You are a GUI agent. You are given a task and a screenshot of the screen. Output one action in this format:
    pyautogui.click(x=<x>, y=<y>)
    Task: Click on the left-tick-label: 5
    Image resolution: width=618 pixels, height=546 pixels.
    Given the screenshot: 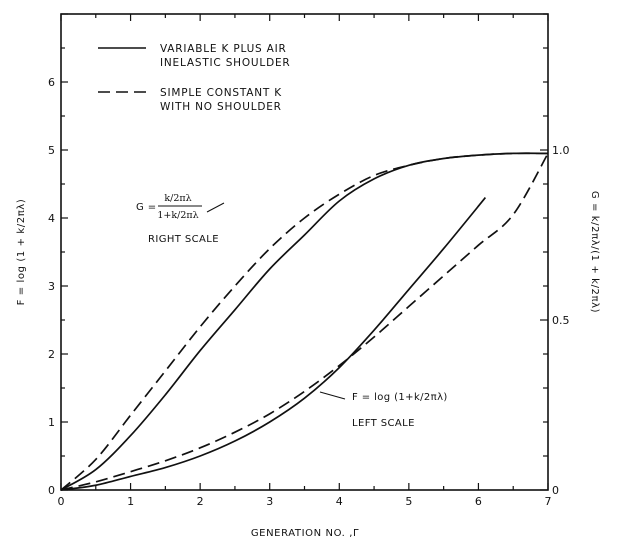 What is the action you would take?
    pyautogui.click(x=51, y=150)
    